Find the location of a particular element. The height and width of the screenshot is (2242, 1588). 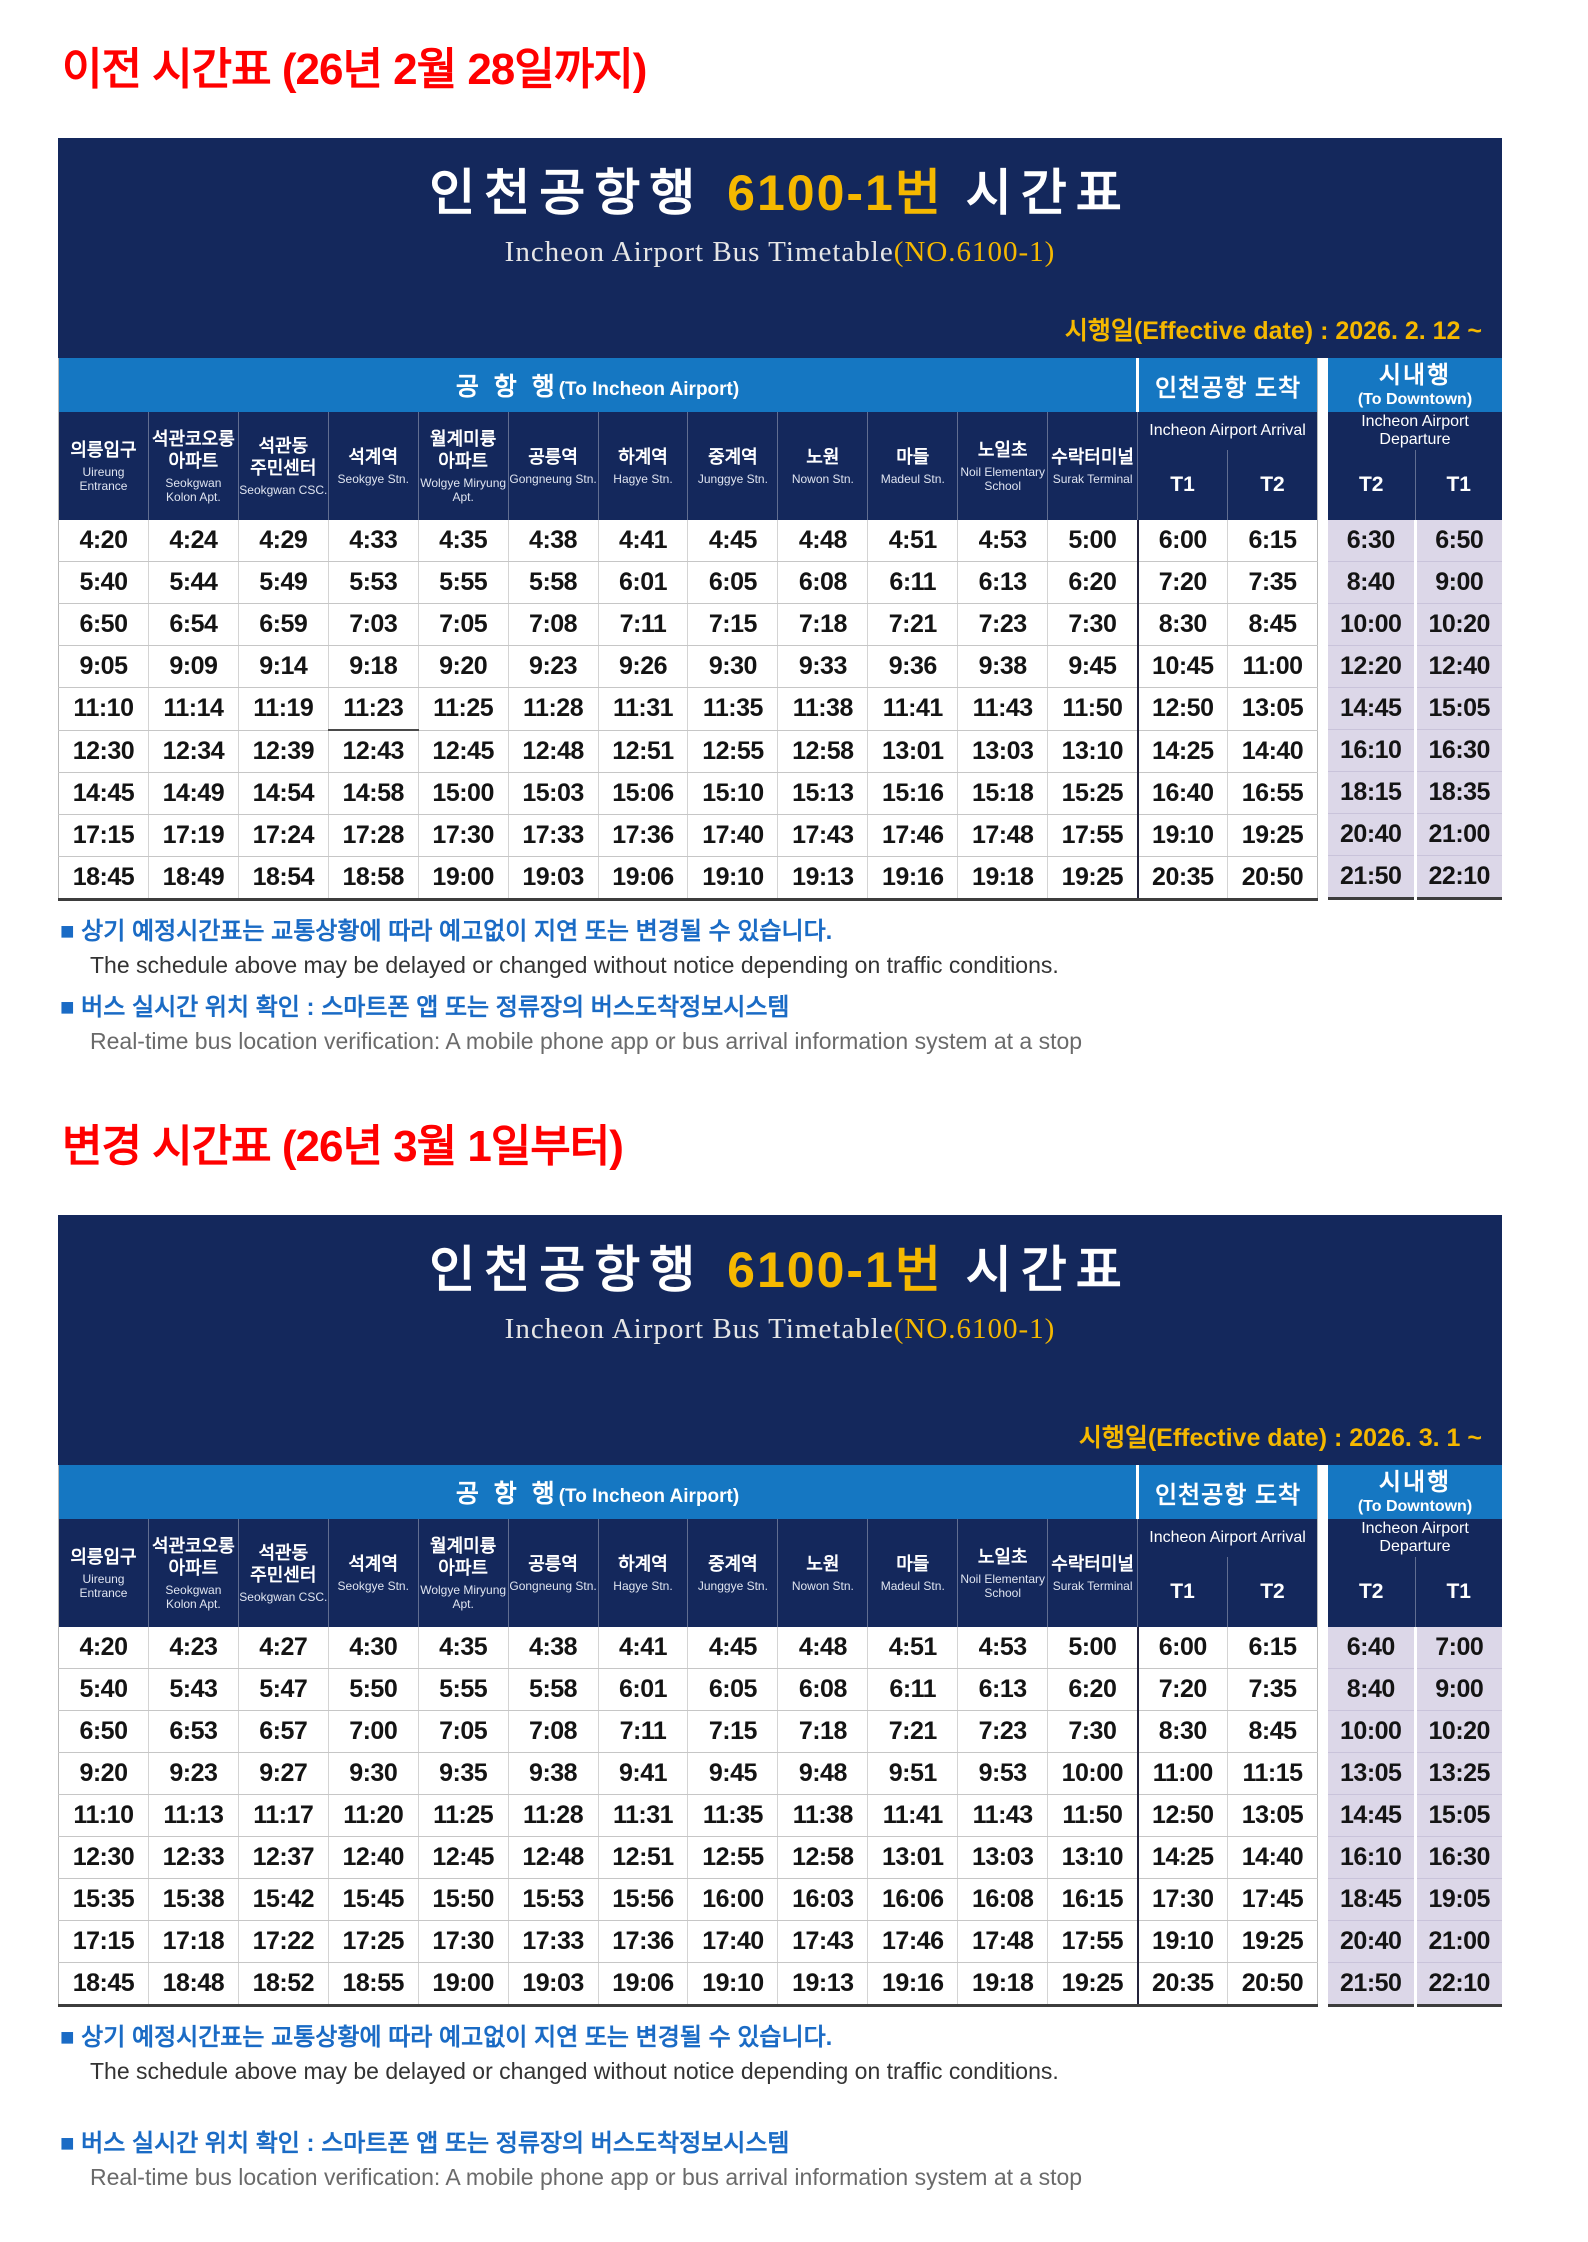

time-cell: 15:35 is located at coordinates (103, 1899).